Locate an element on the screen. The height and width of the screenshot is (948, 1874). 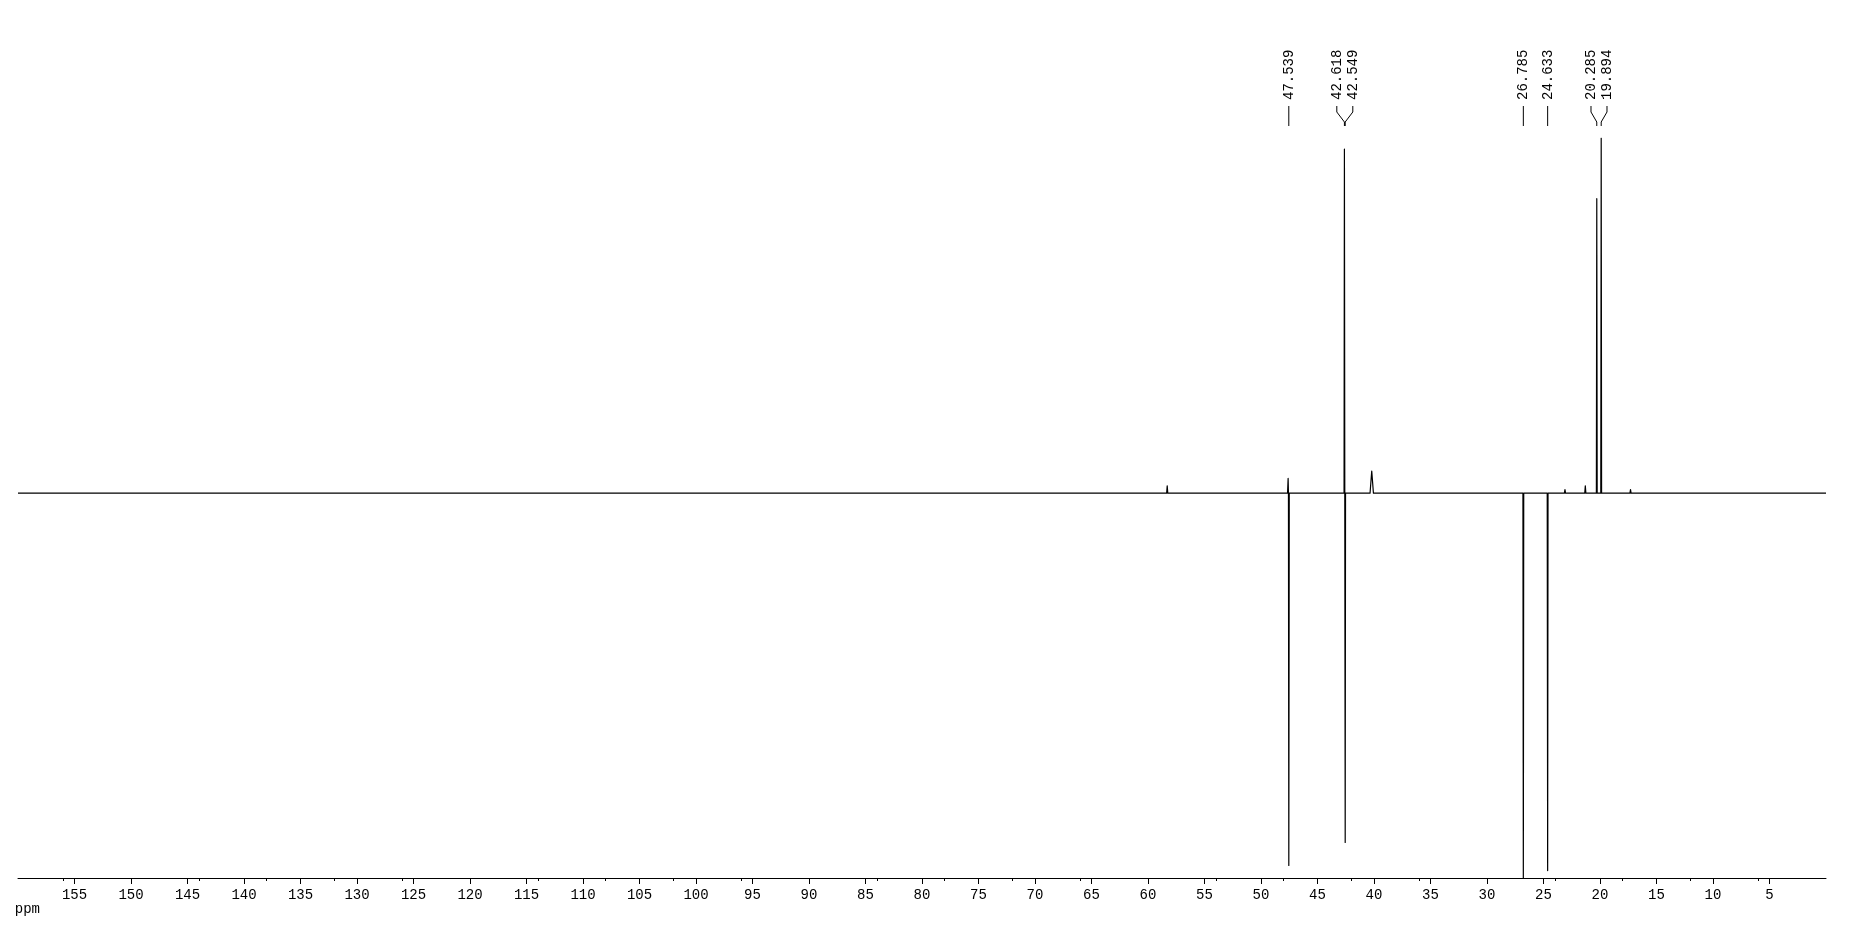
x-tick-label: 75 is located at coordinates (978, 895).